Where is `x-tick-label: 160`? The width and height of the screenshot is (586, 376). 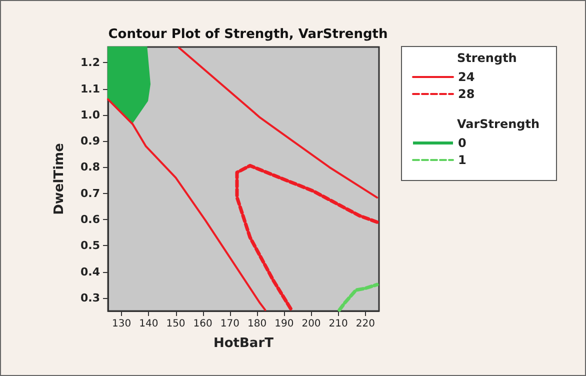 x-tick-label: 160 is located at coordinates (202, 324).